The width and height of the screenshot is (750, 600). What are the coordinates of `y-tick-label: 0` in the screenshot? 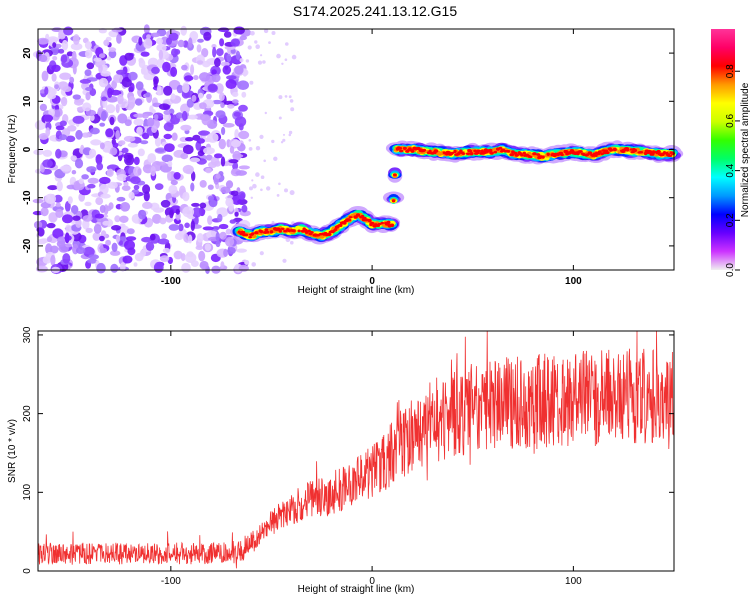 It's located at (27, 149).